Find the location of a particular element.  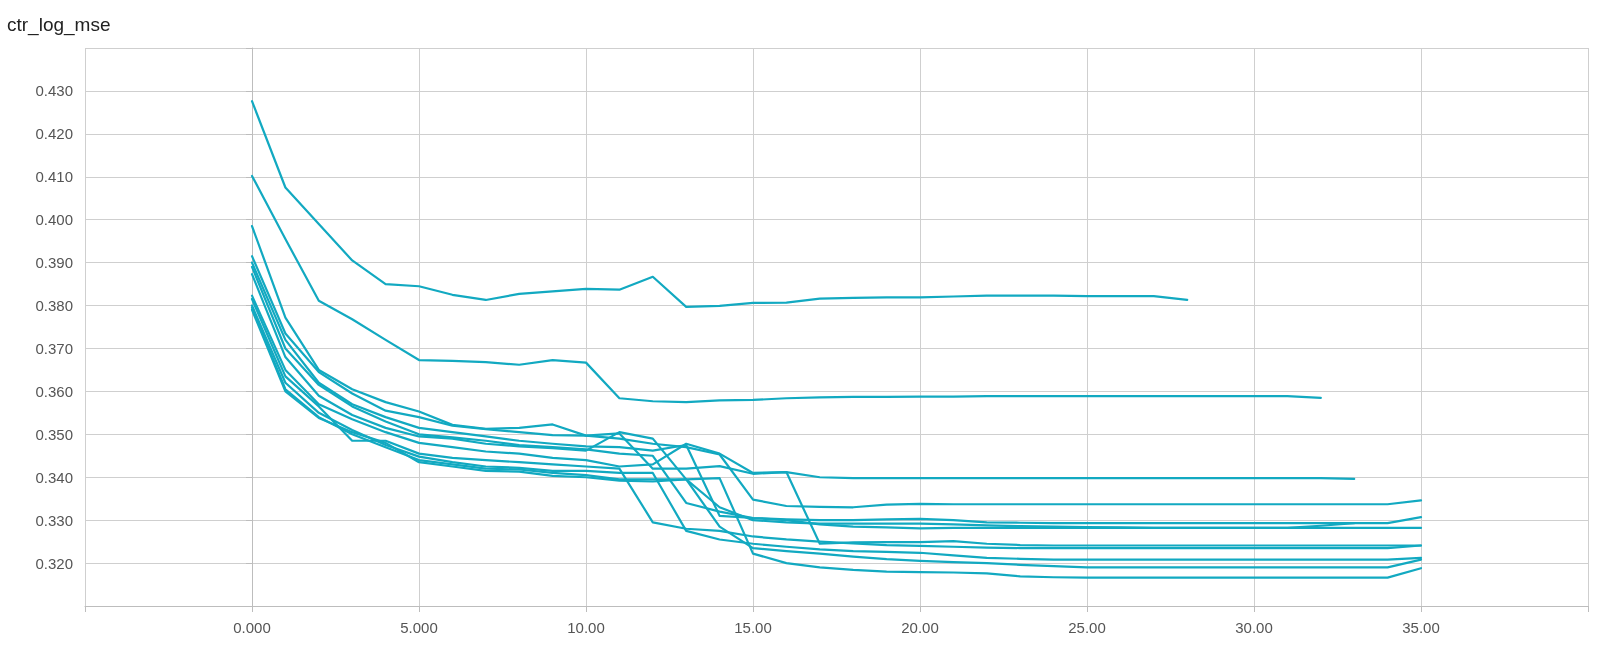

y-tick-label: 0.320 is located at coordinates (54, 563).